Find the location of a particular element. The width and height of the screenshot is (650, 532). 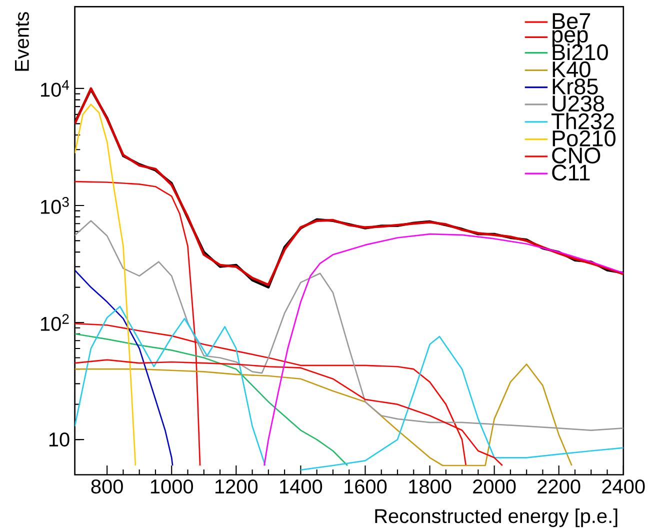

x-tick-label: 800 is located at coordinates (107, 487).